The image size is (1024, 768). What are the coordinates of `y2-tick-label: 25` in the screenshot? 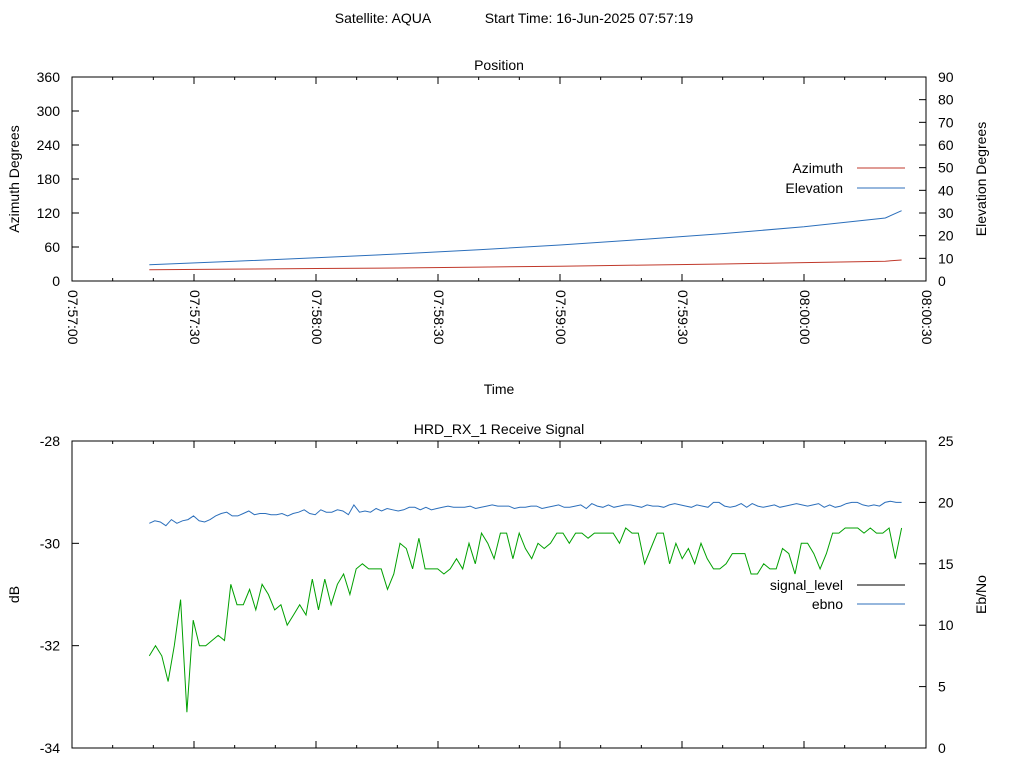 It's located at (946, 441).